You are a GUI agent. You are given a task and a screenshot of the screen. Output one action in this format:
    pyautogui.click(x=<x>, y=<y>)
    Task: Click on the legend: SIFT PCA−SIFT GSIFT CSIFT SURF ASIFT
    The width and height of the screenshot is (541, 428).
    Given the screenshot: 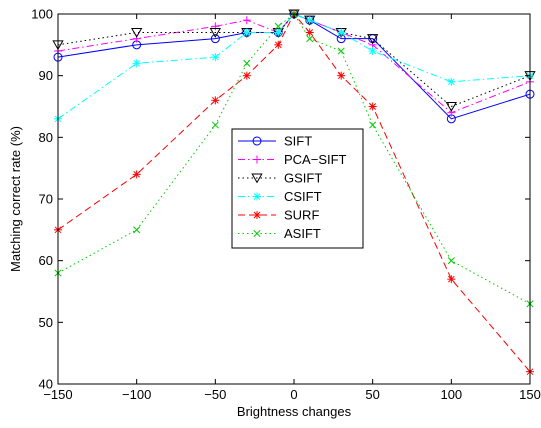 What is the action you would take?
    pyautogui.click(x=297, y=188)
    